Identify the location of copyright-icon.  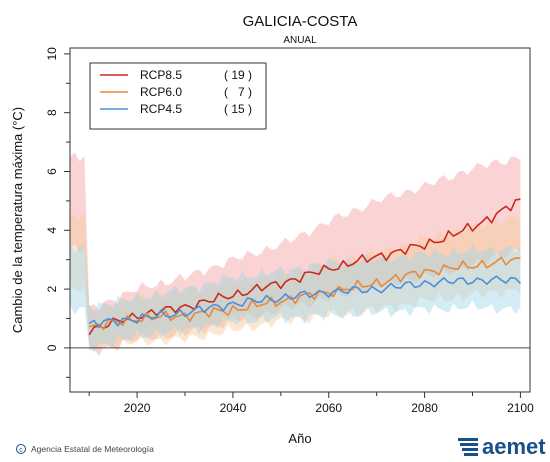
(21, 449).